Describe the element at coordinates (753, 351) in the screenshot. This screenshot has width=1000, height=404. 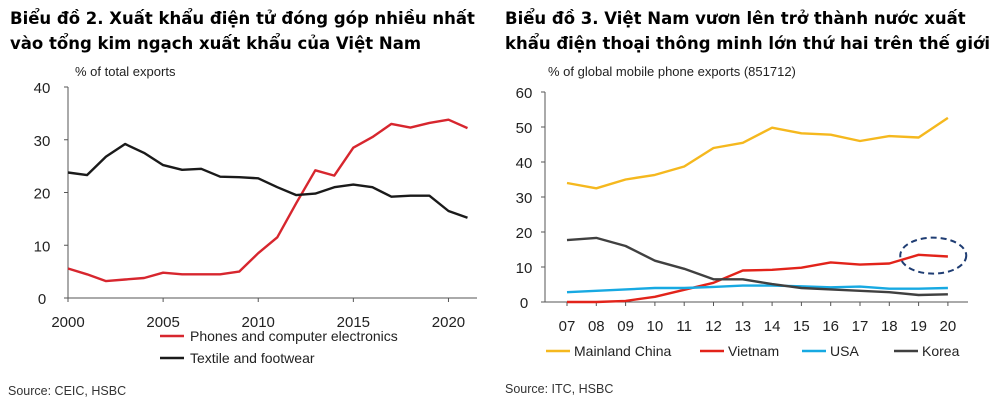
I see `legend-label: Vietnam` at that location.